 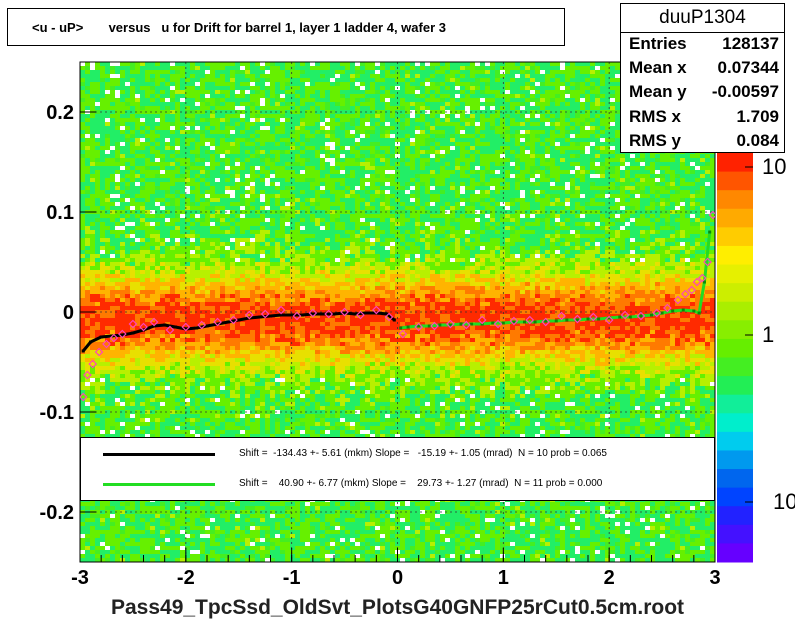 What do you see at coordinates (159, 454) in the screenshot?
I see `legend-line-black` at bounding box center [159, 454].